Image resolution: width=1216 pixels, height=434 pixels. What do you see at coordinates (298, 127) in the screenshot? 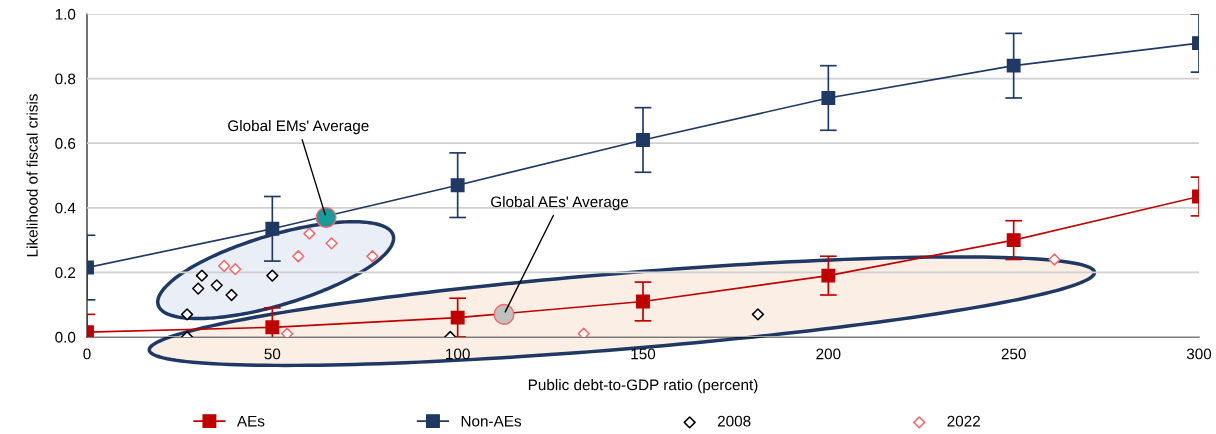
I see `annotation: Global EMs' Average` at bounding box center [298, 127].